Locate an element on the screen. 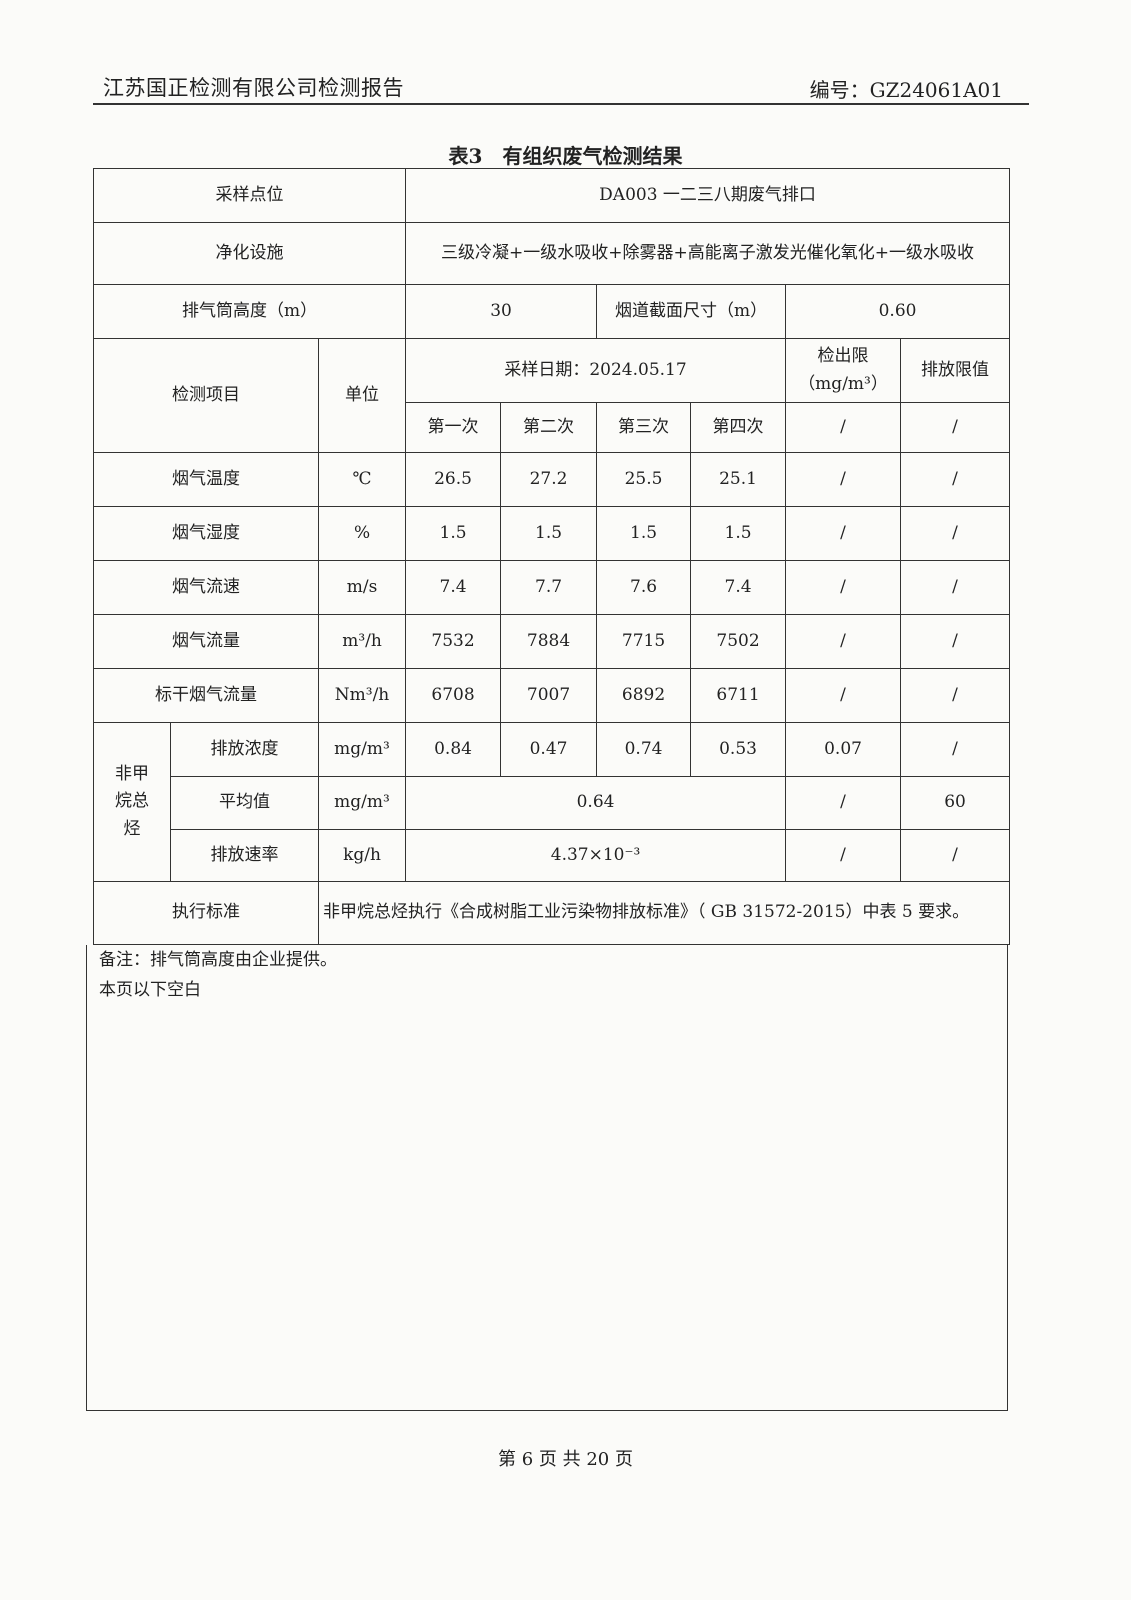  page-number: 第 6 页 共 20 页 is located at coordinates (565, 1459).